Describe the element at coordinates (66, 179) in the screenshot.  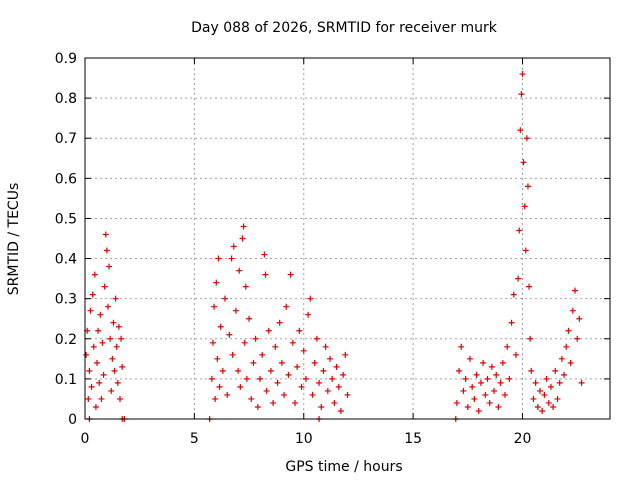
I see `y-tick-label: 0.6` at that location.